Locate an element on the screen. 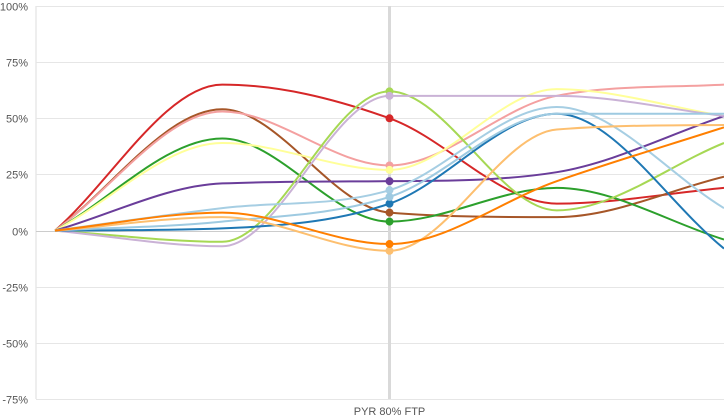 The height and width of the screenshot is (419, 724). y-tick-label: 0% is located at coordinates (20, 233).